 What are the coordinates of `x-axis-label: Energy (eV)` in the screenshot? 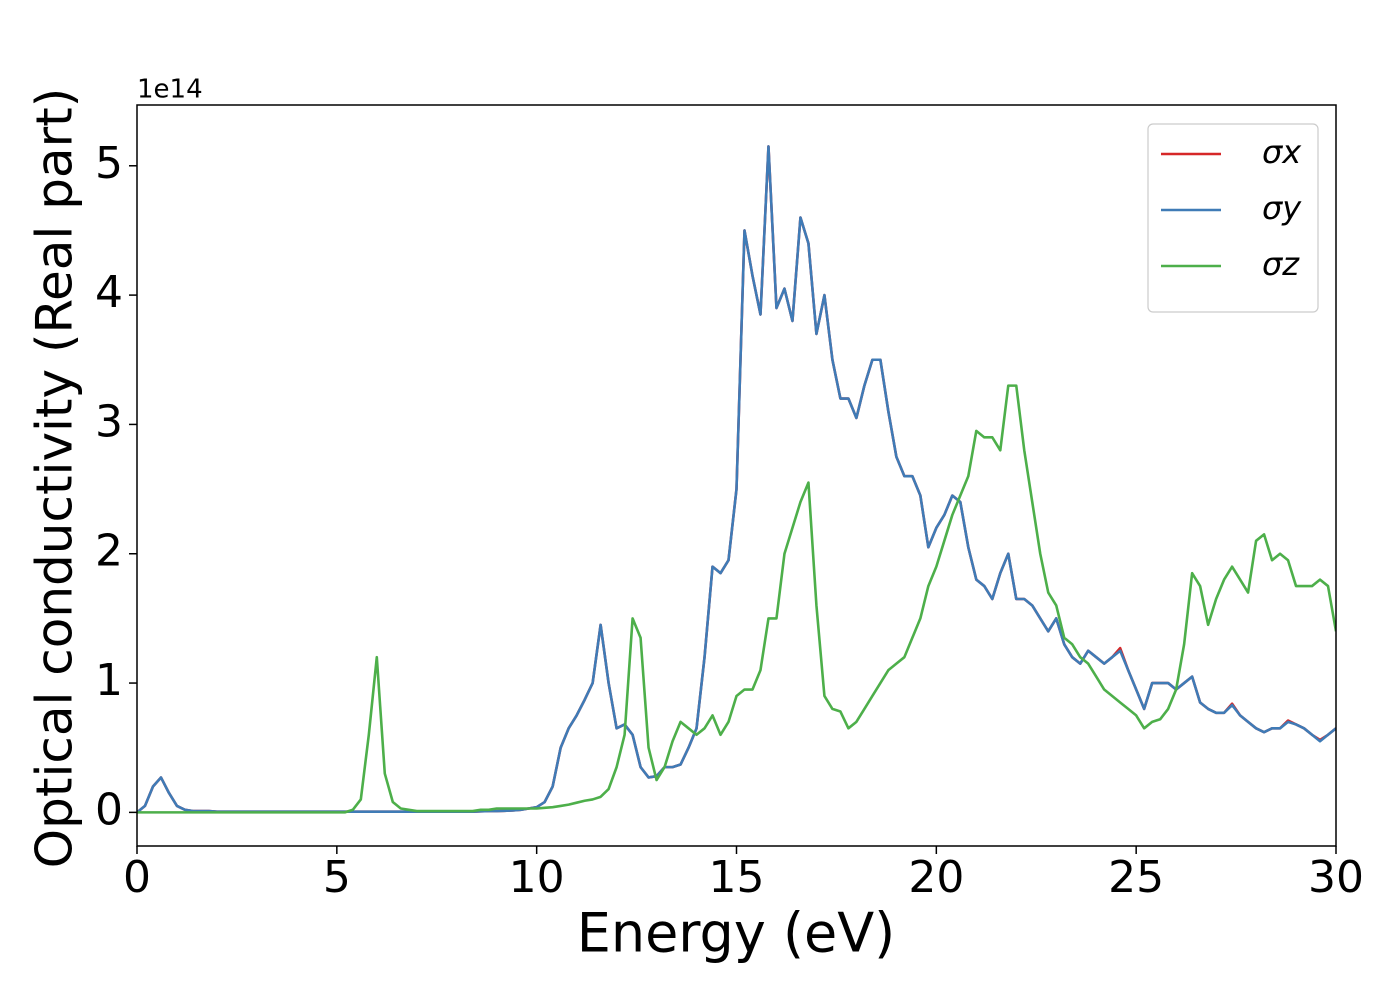 It's located at (736, 933).